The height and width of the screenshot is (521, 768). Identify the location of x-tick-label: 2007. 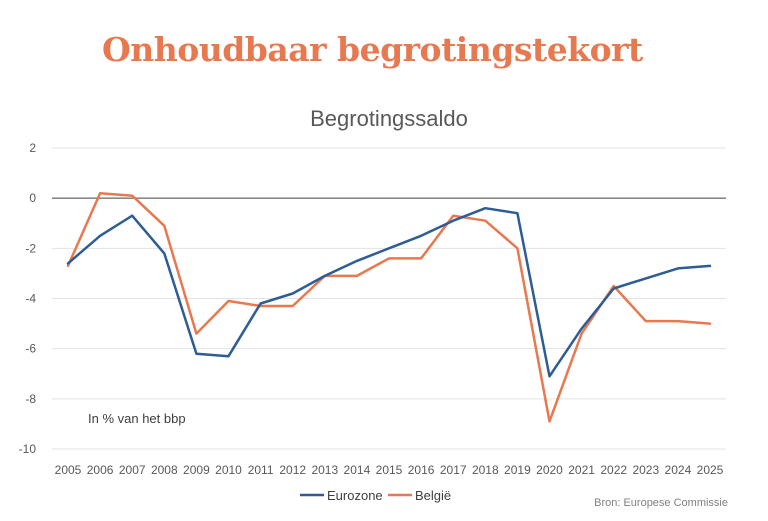
(132, 470).